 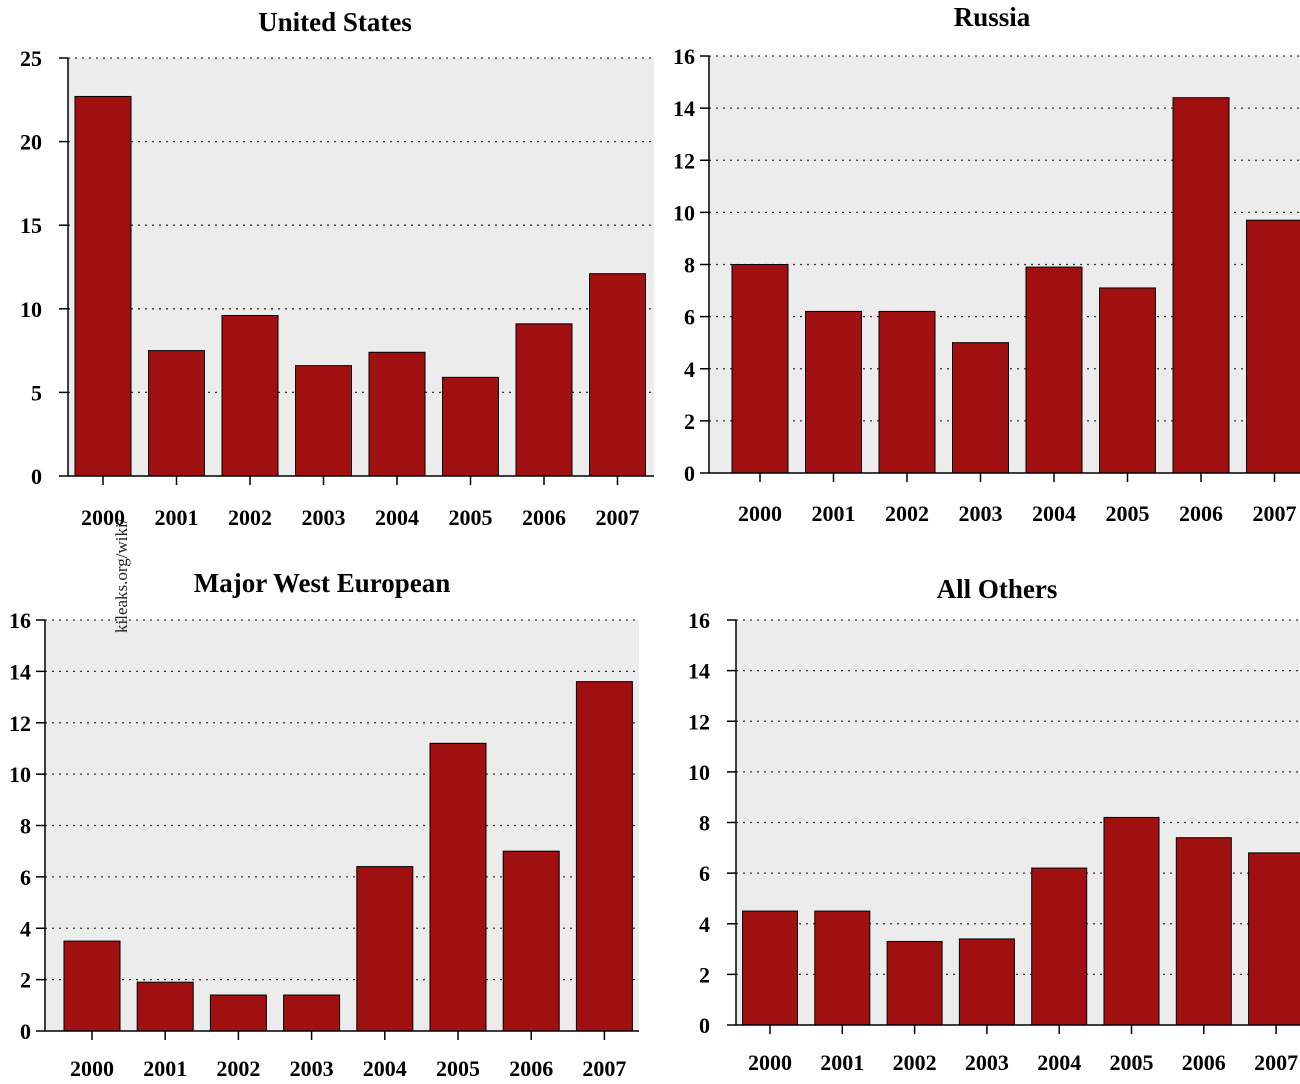 I want to click on y-tick-label: 25, so click(x=31, y=58).